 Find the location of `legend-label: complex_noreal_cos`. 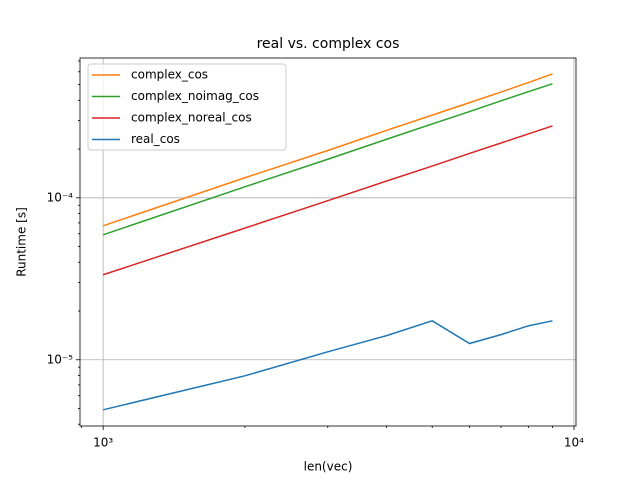

legend-label: complex_noreal_cos is located at coordinates (191, 118).